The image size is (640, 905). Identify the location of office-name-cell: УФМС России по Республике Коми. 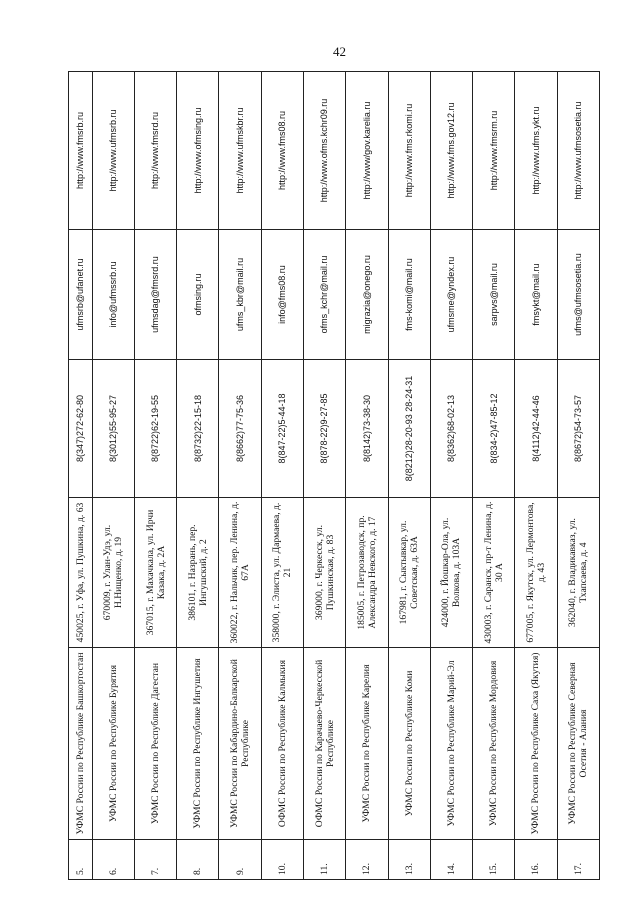
(409, 743).